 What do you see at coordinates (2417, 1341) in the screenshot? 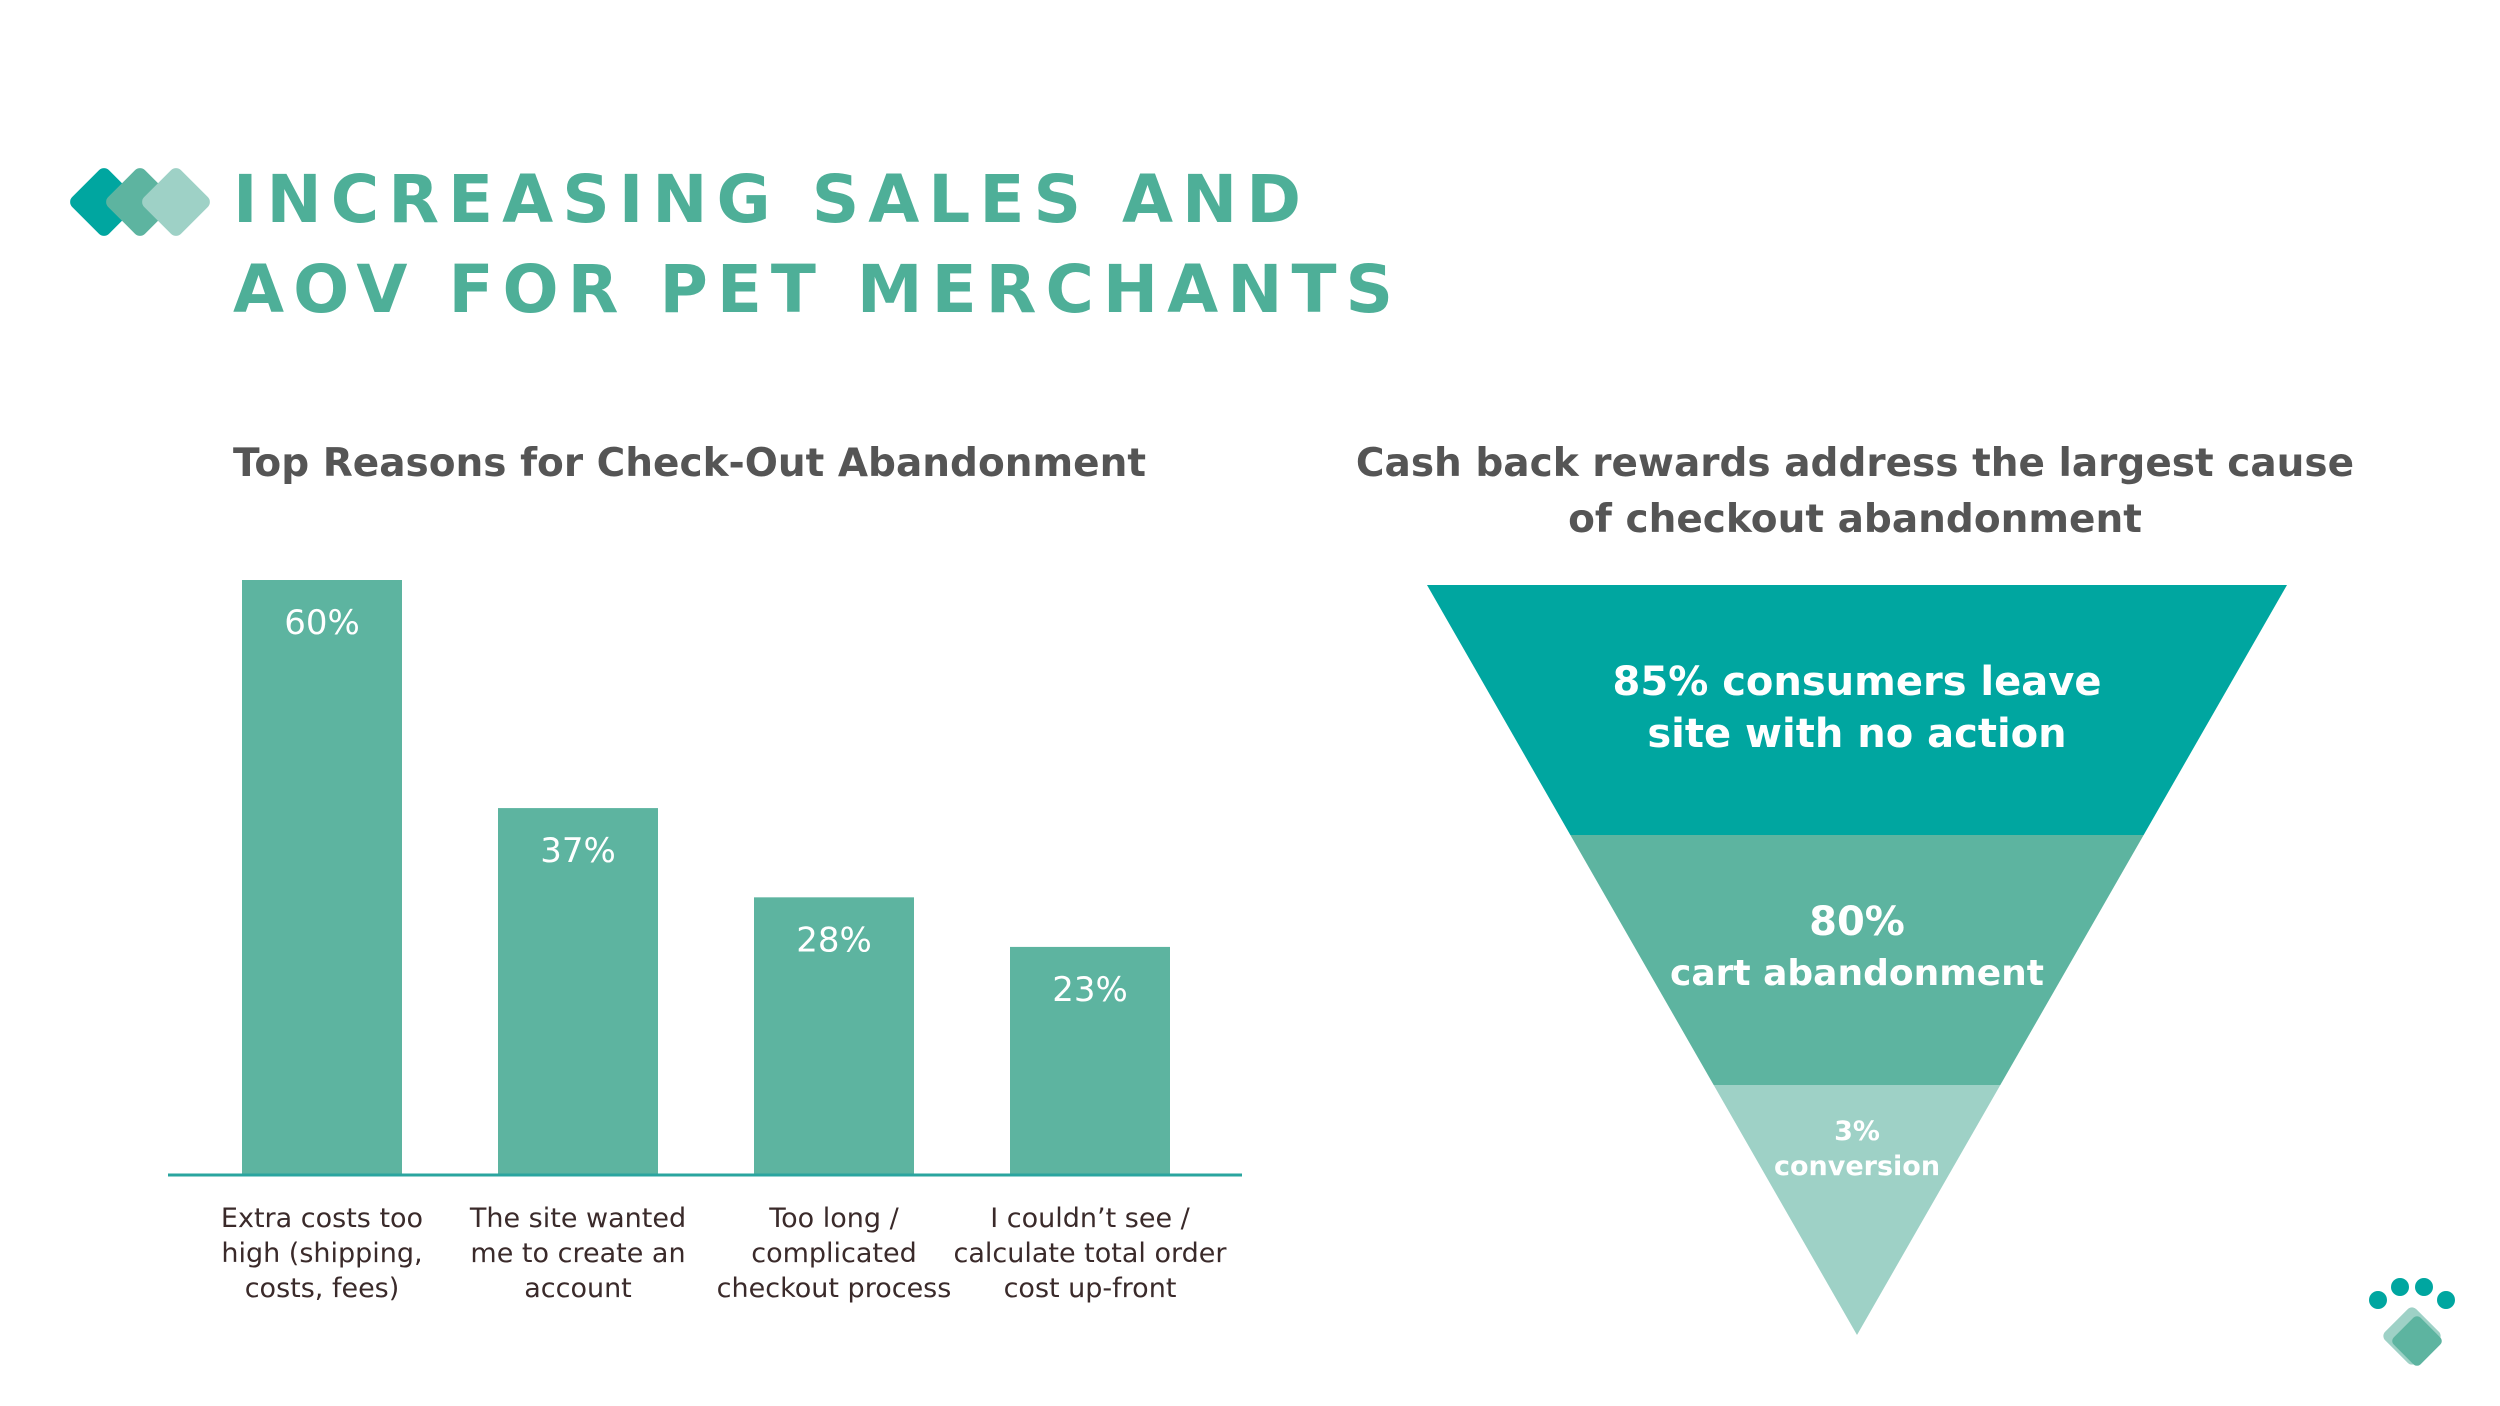
I see `paw-pad-front` at bounding box center [2417, 1341].